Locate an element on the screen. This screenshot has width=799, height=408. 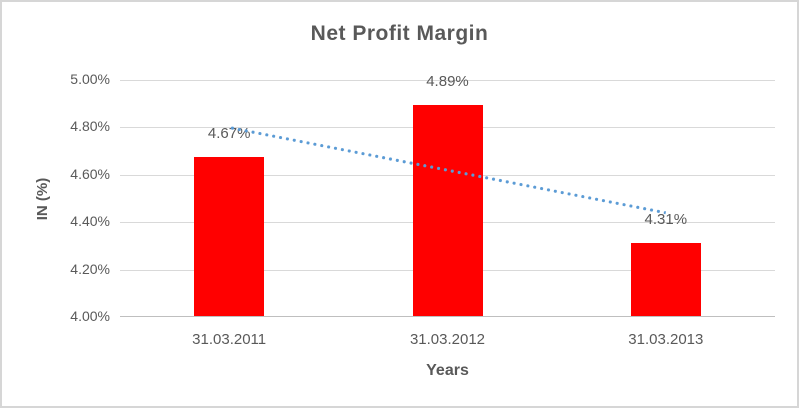
bar-31.03.2013 is located at coordinates (665, 279).